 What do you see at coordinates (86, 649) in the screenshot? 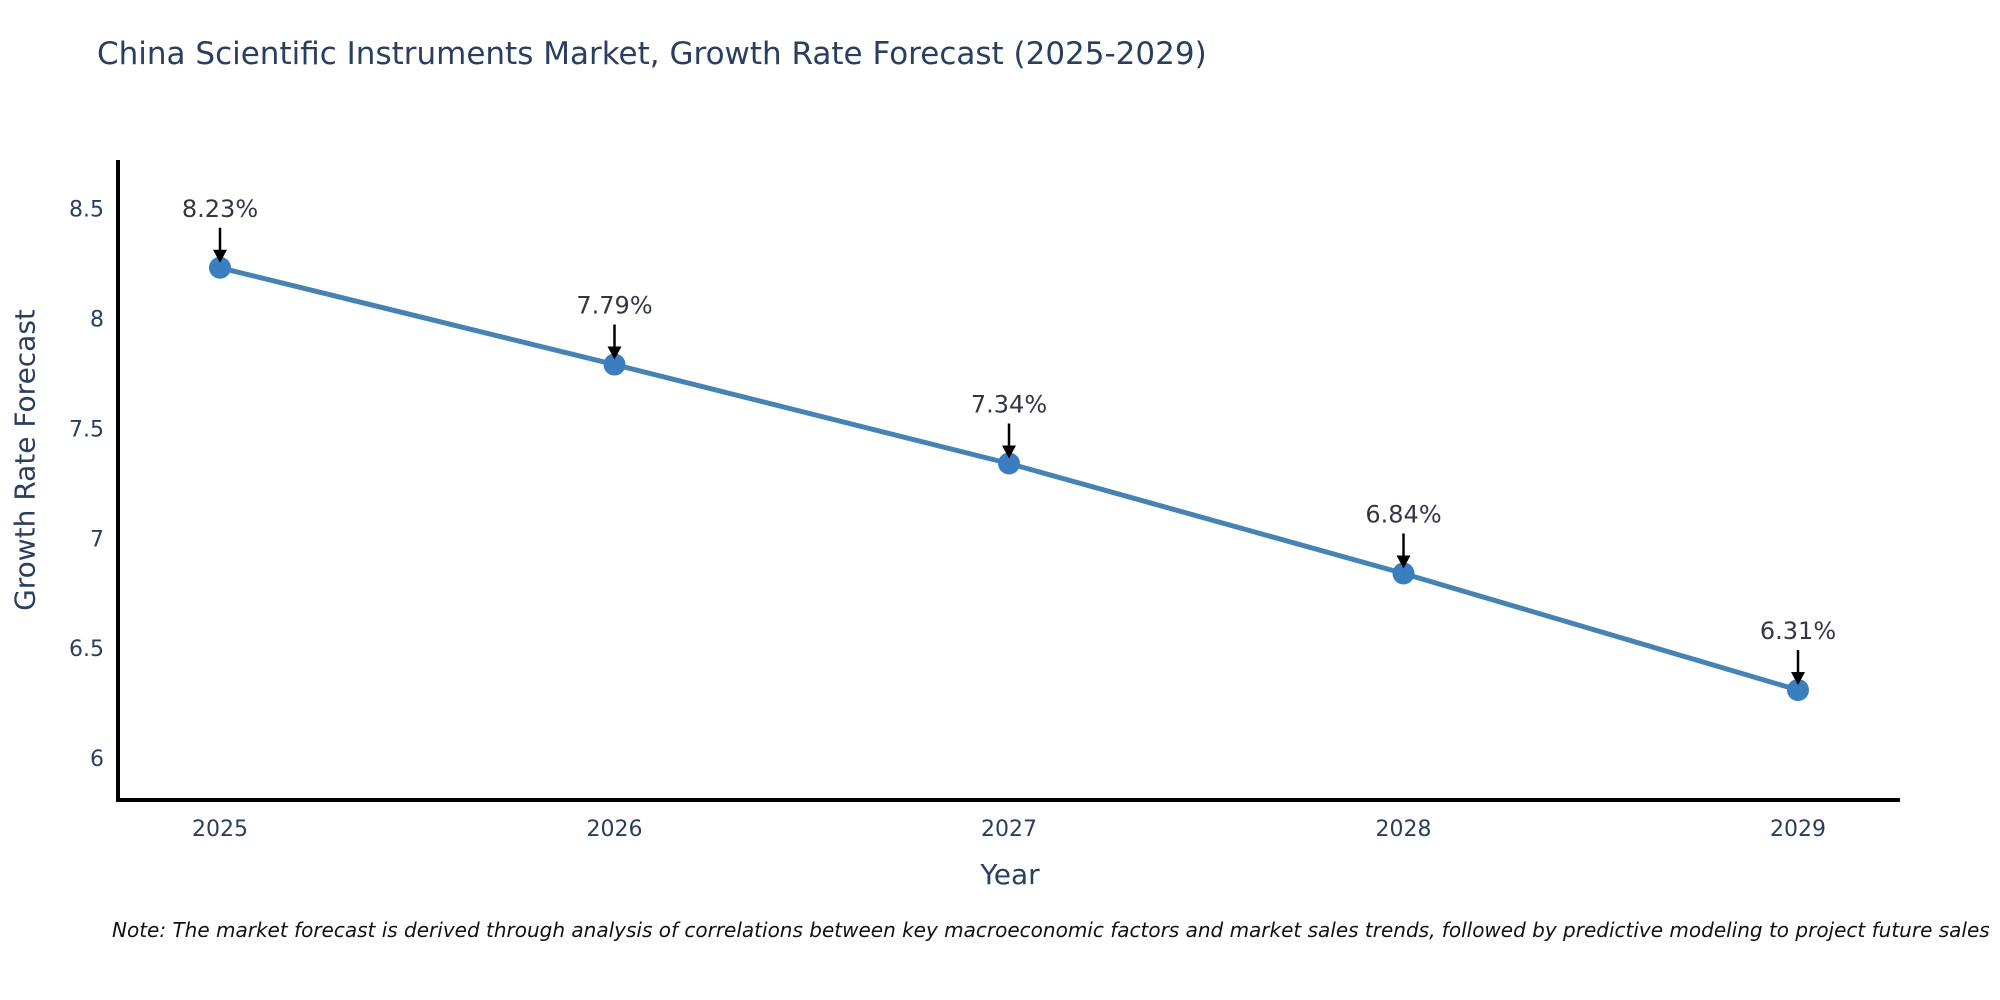
I see `y-tick-label: 6.5` at bounding box center [86, 649].